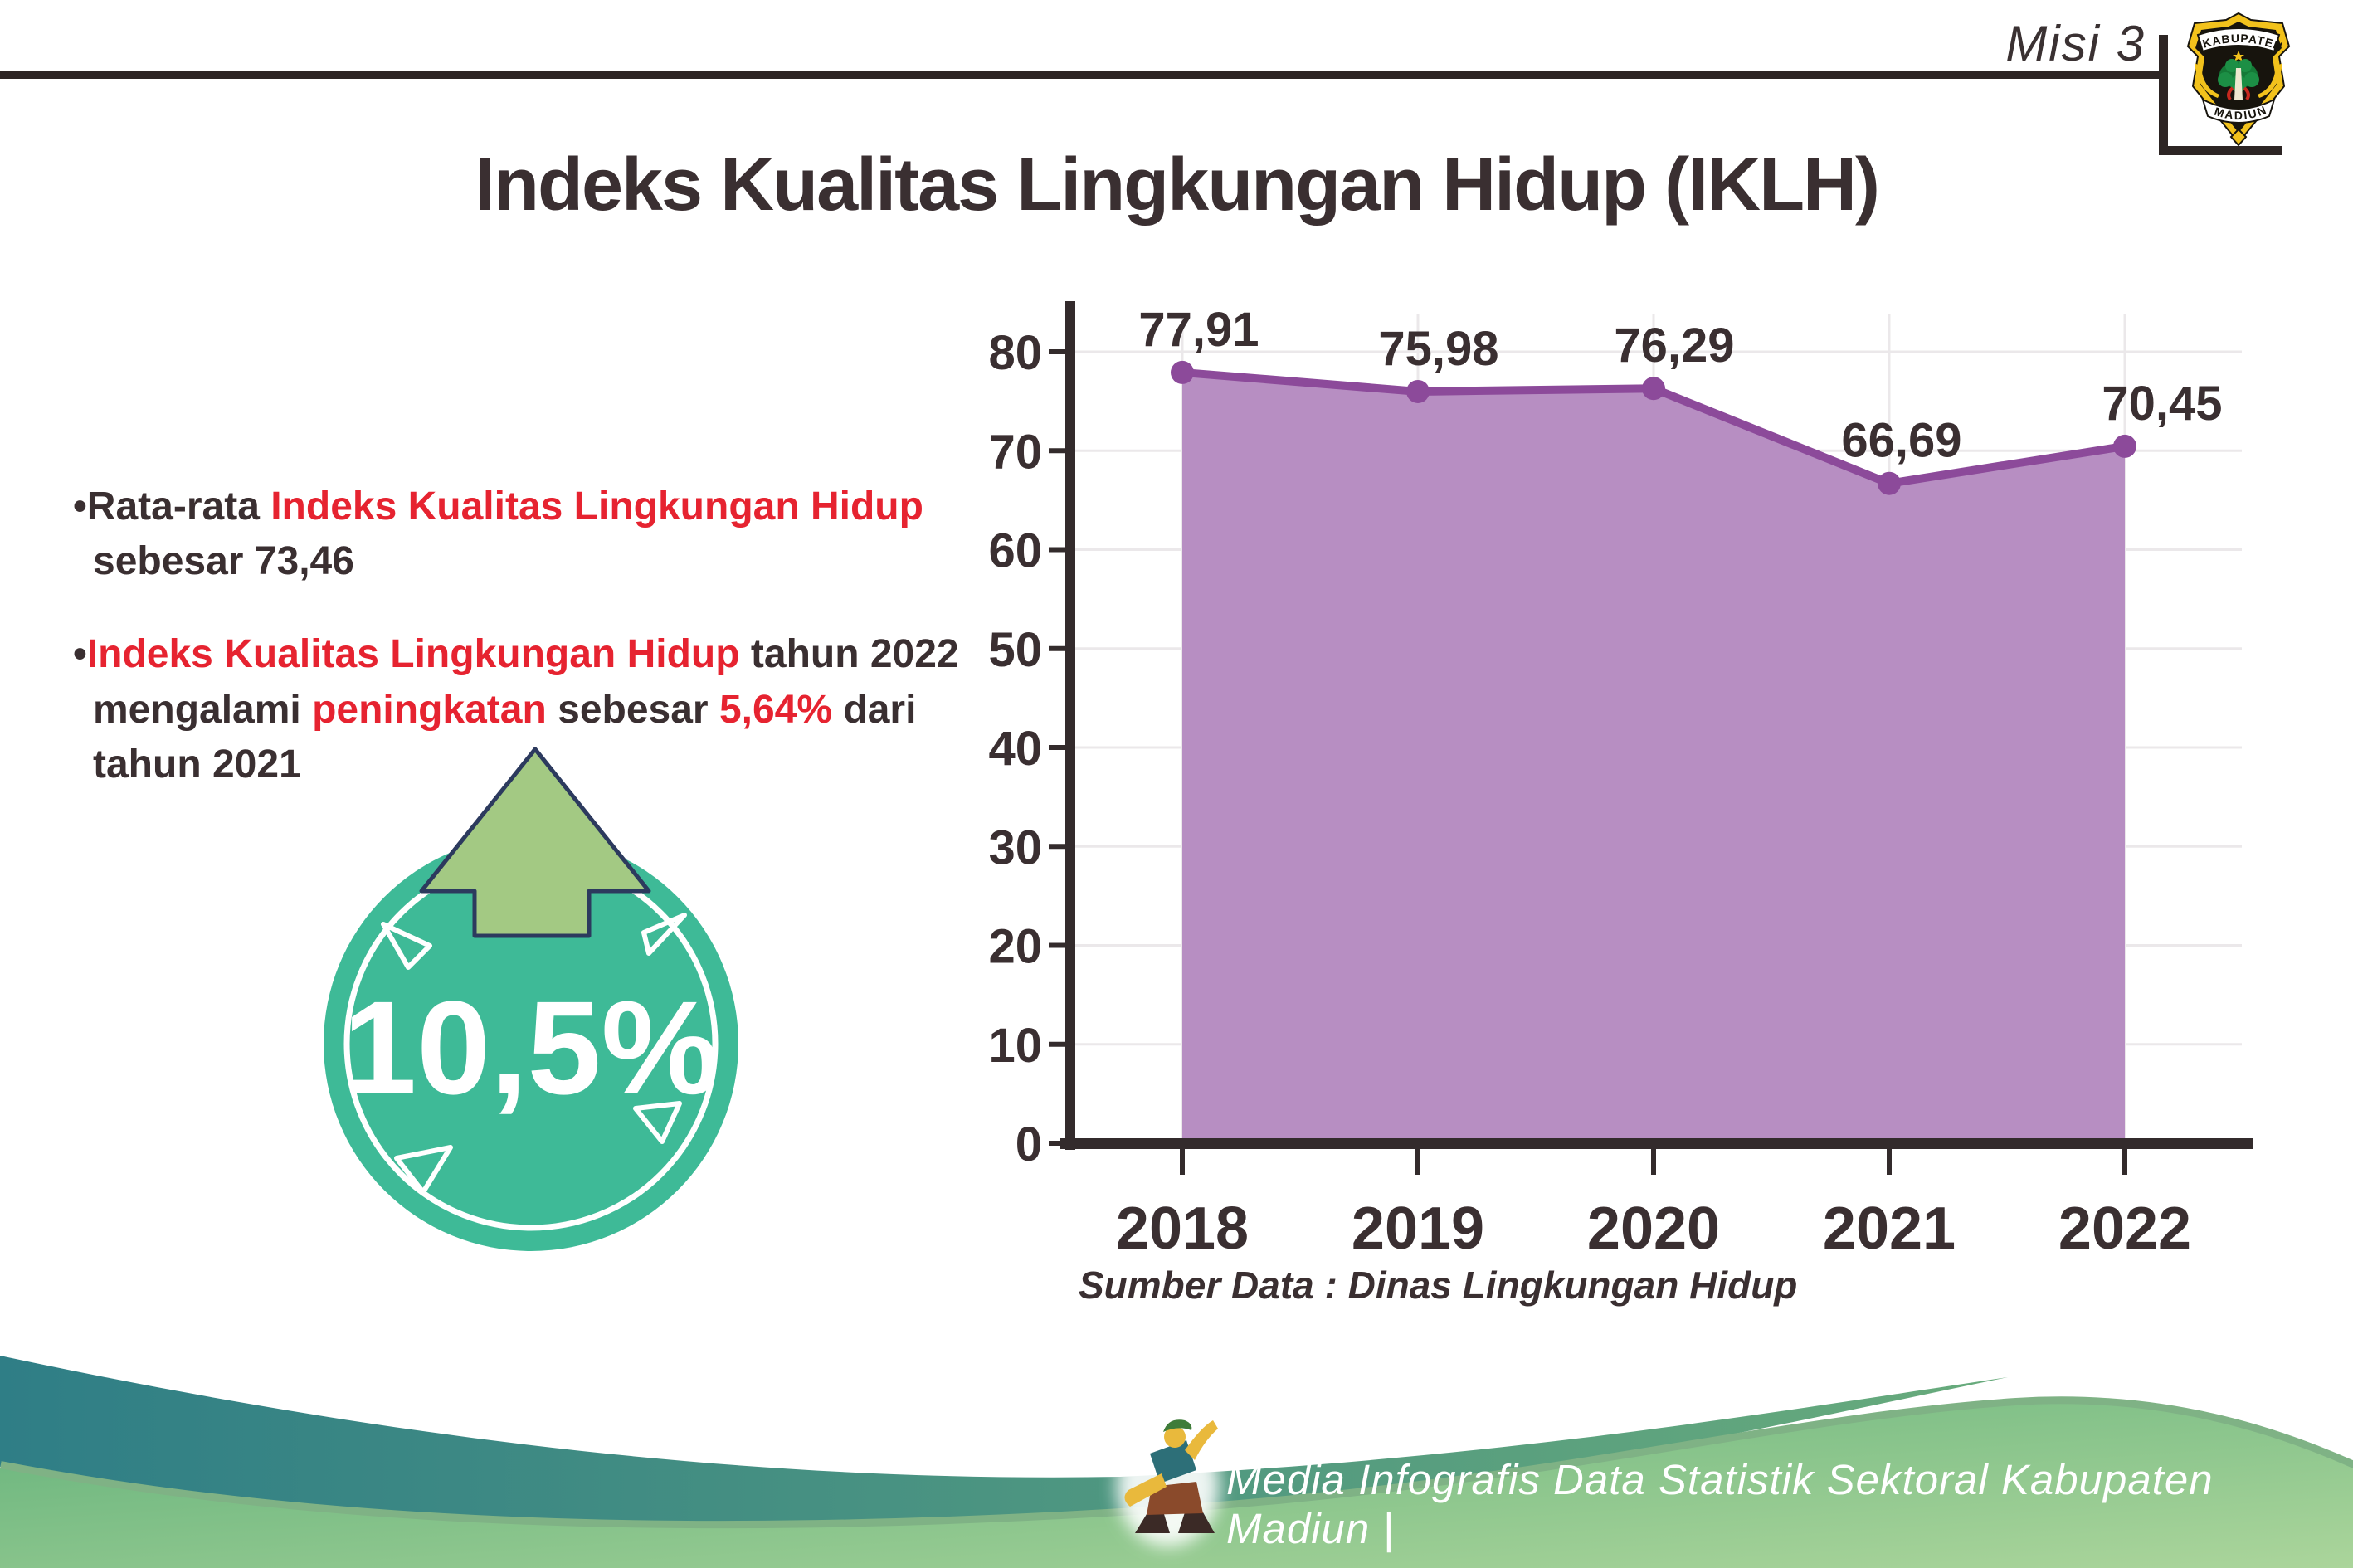  Describe the element at coordinates (1177, 185) in the screenshot. I see `page-title: Indeks Kualitas Lingkungan Hidup (IKLH)` at that location.